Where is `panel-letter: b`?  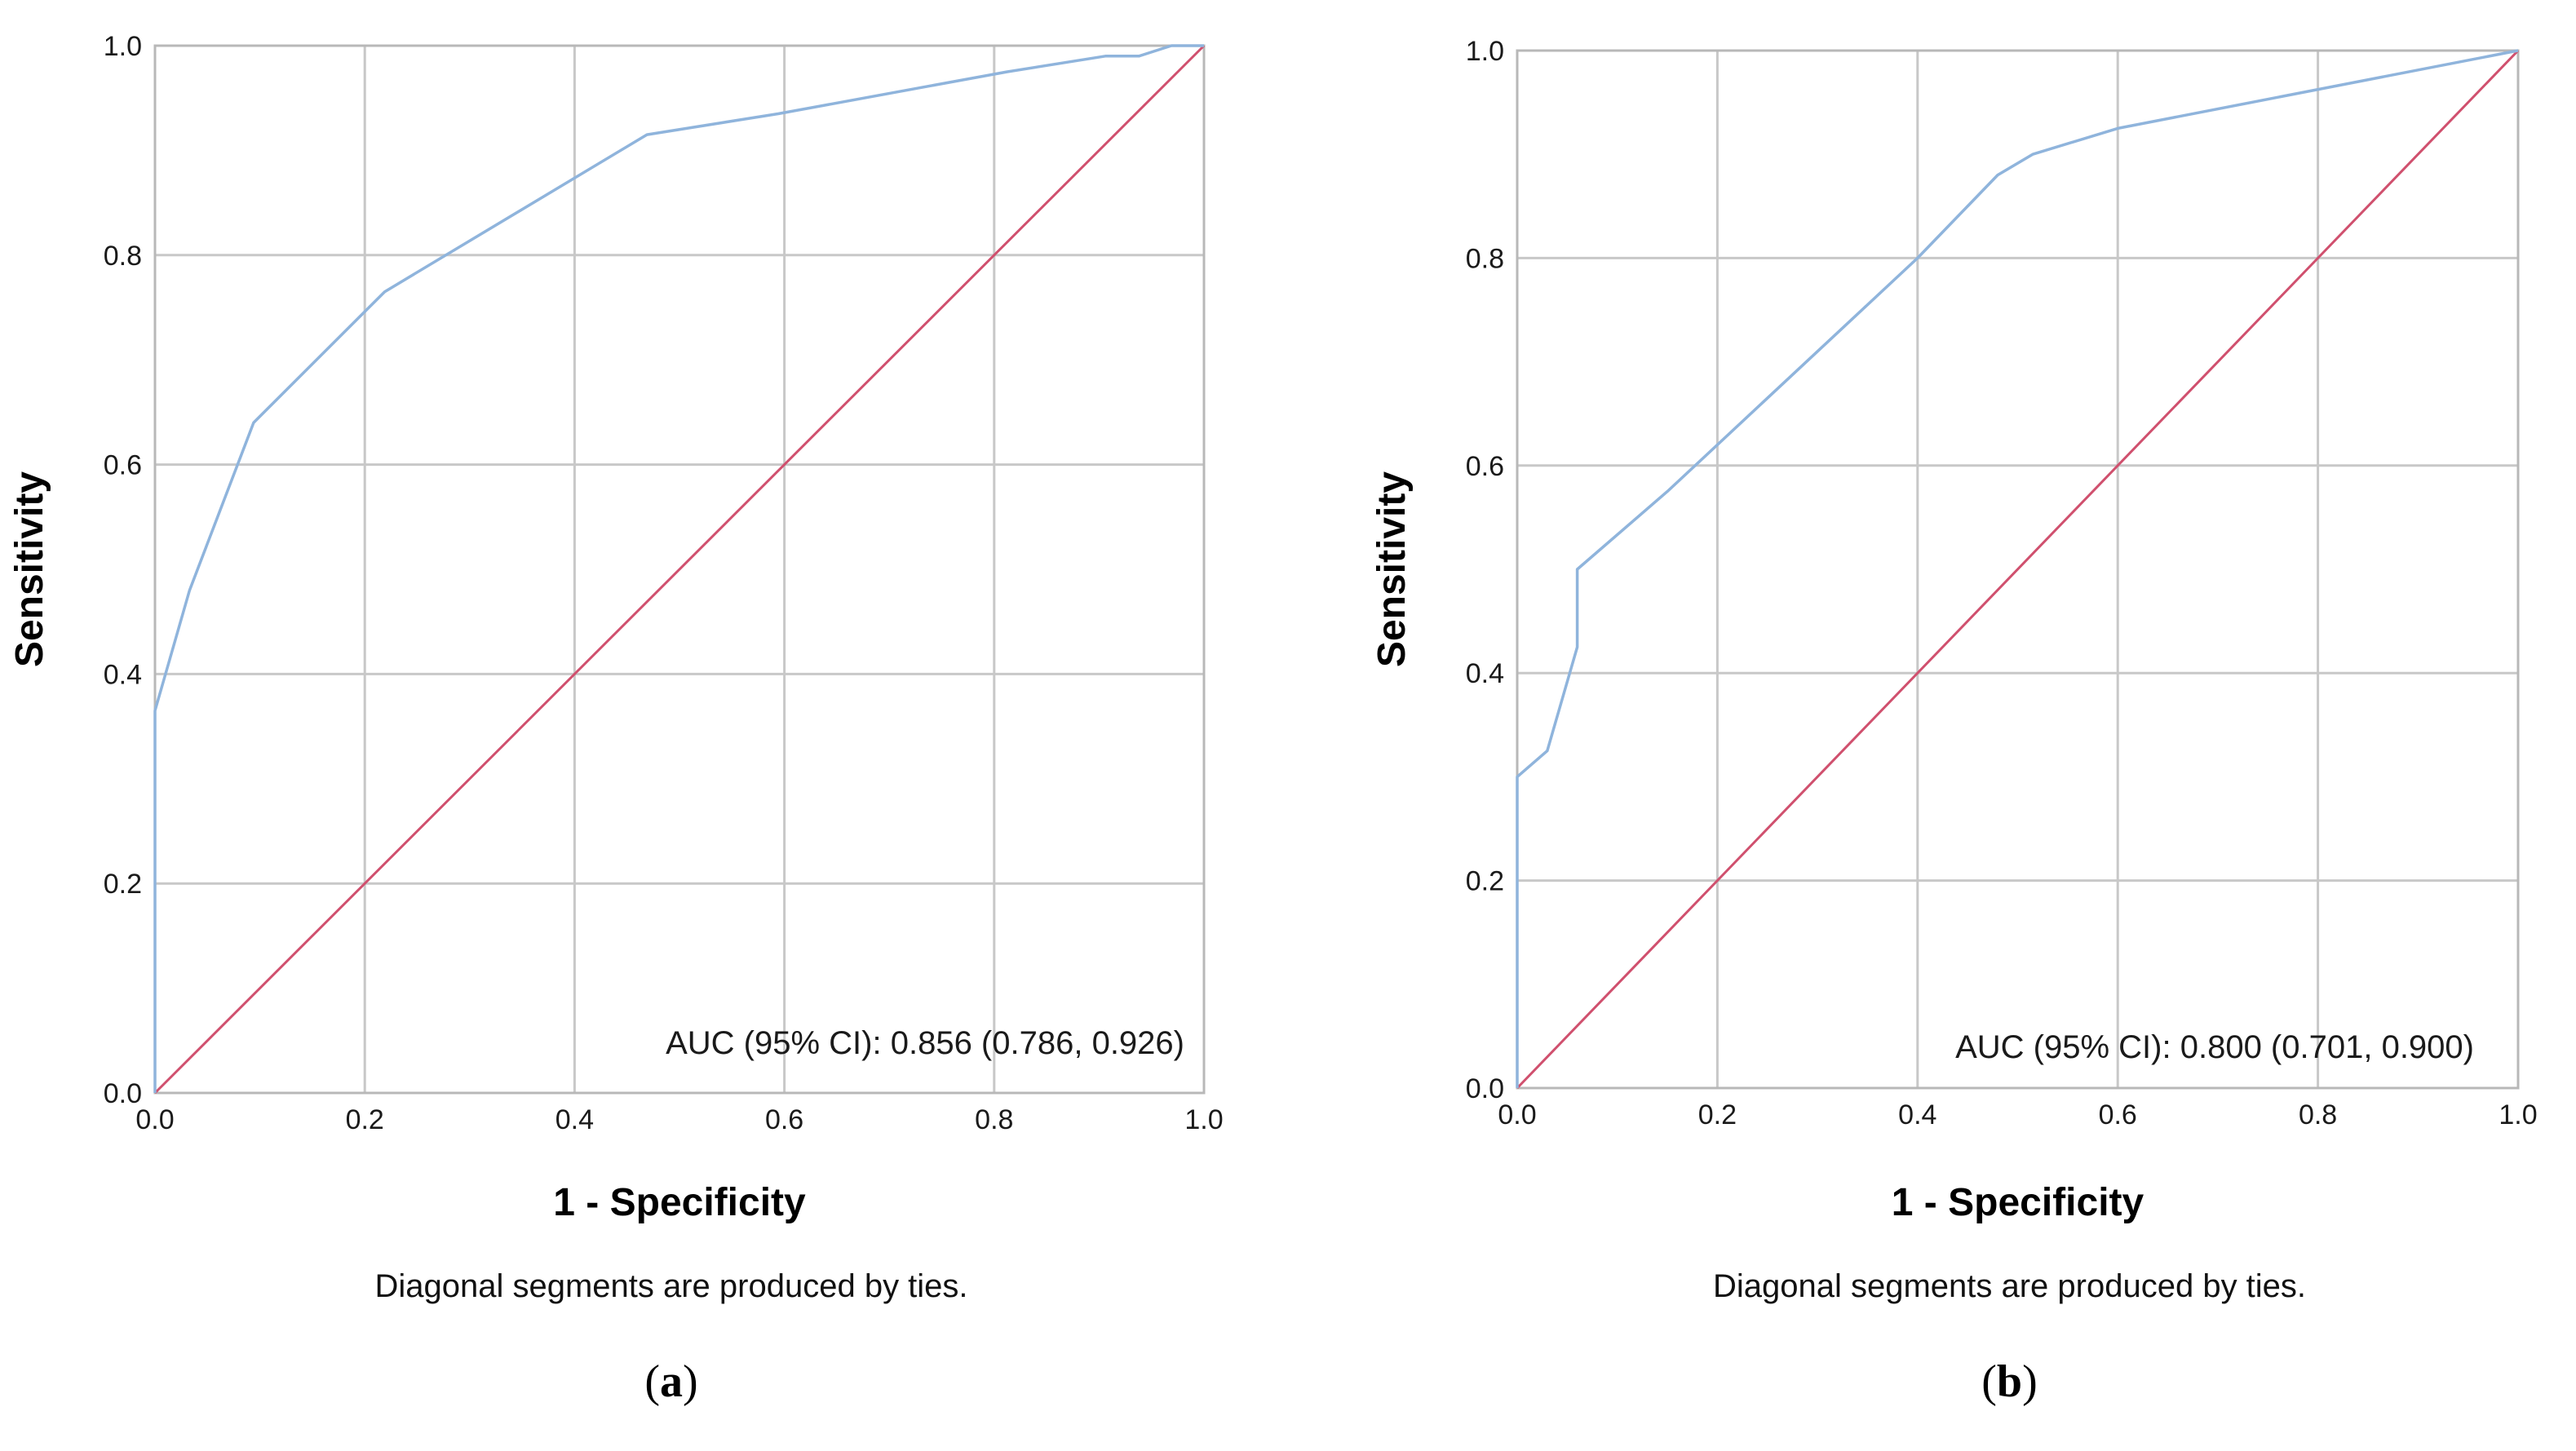
panel-letter: b is located at coordinates (2009, 1382).